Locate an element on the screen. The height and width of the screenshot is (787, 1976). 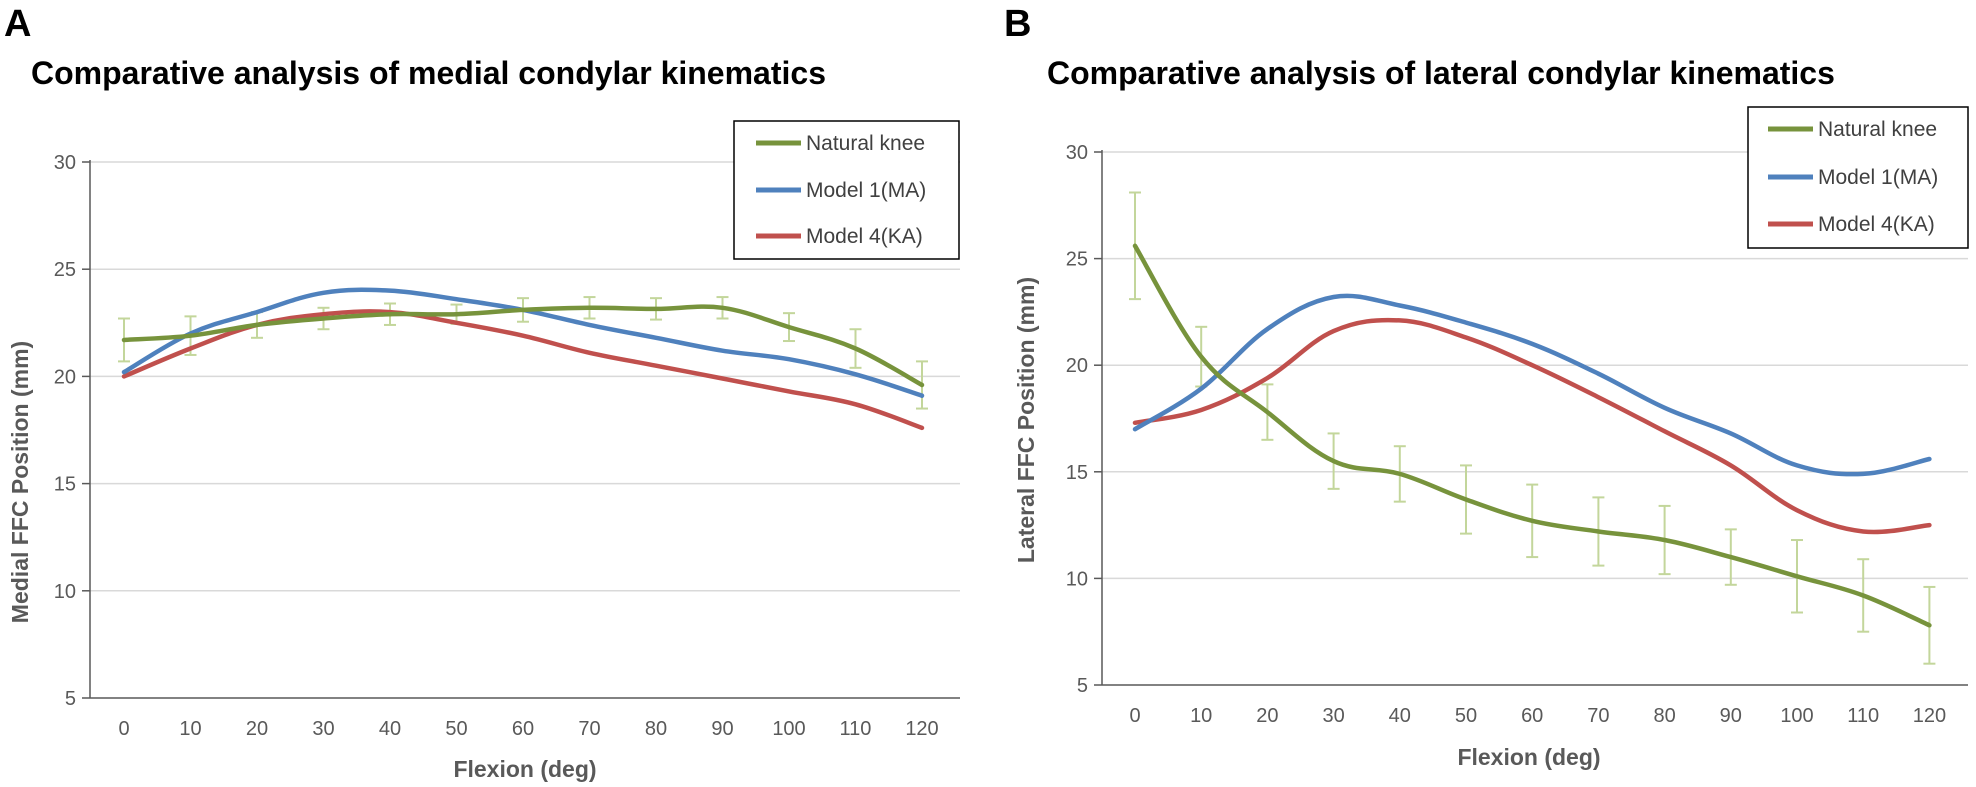
series-line-model1 is located at coordinates (1532, 385).